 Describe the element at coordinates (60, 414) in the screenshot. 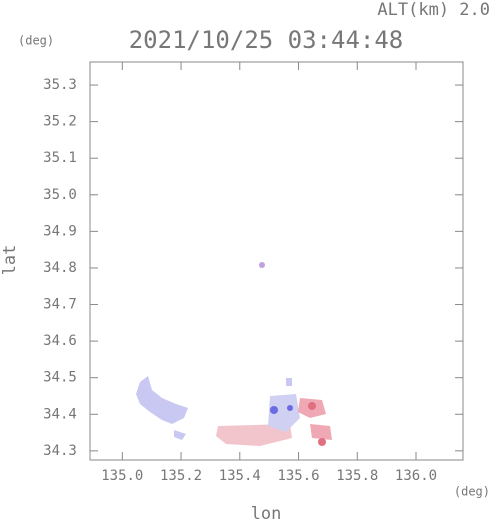

I see `y-tick-label: 34.4` at that location.